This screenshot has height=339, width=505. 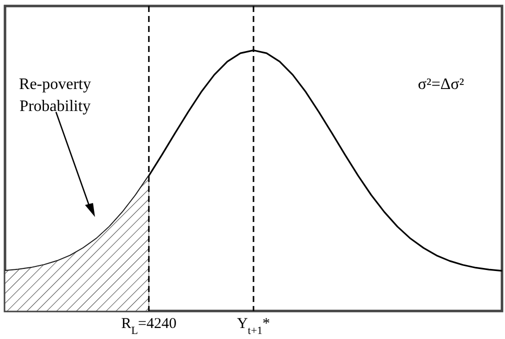 What do you see at coordinates (253, 326) in the screenshot?
I see `x-tick-label: Y$_{t+1}$*` at bounding box center [253, 326].